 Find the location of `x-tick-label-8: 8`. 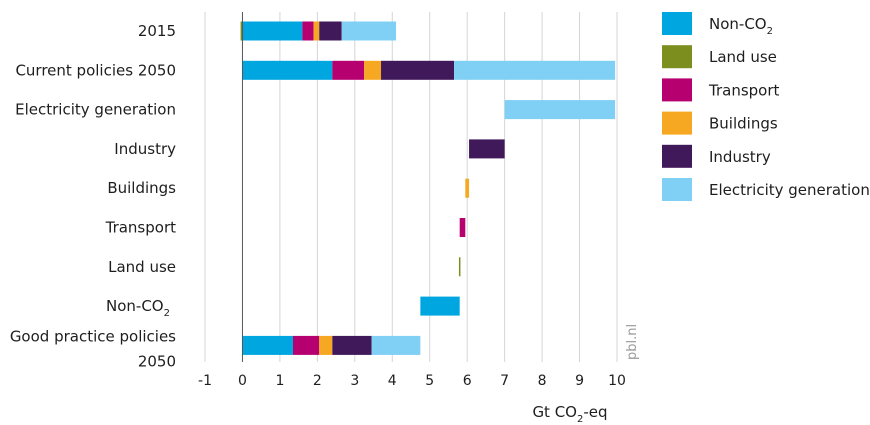

x-tick-label-8: 8 is located at coordinates (542, 381).